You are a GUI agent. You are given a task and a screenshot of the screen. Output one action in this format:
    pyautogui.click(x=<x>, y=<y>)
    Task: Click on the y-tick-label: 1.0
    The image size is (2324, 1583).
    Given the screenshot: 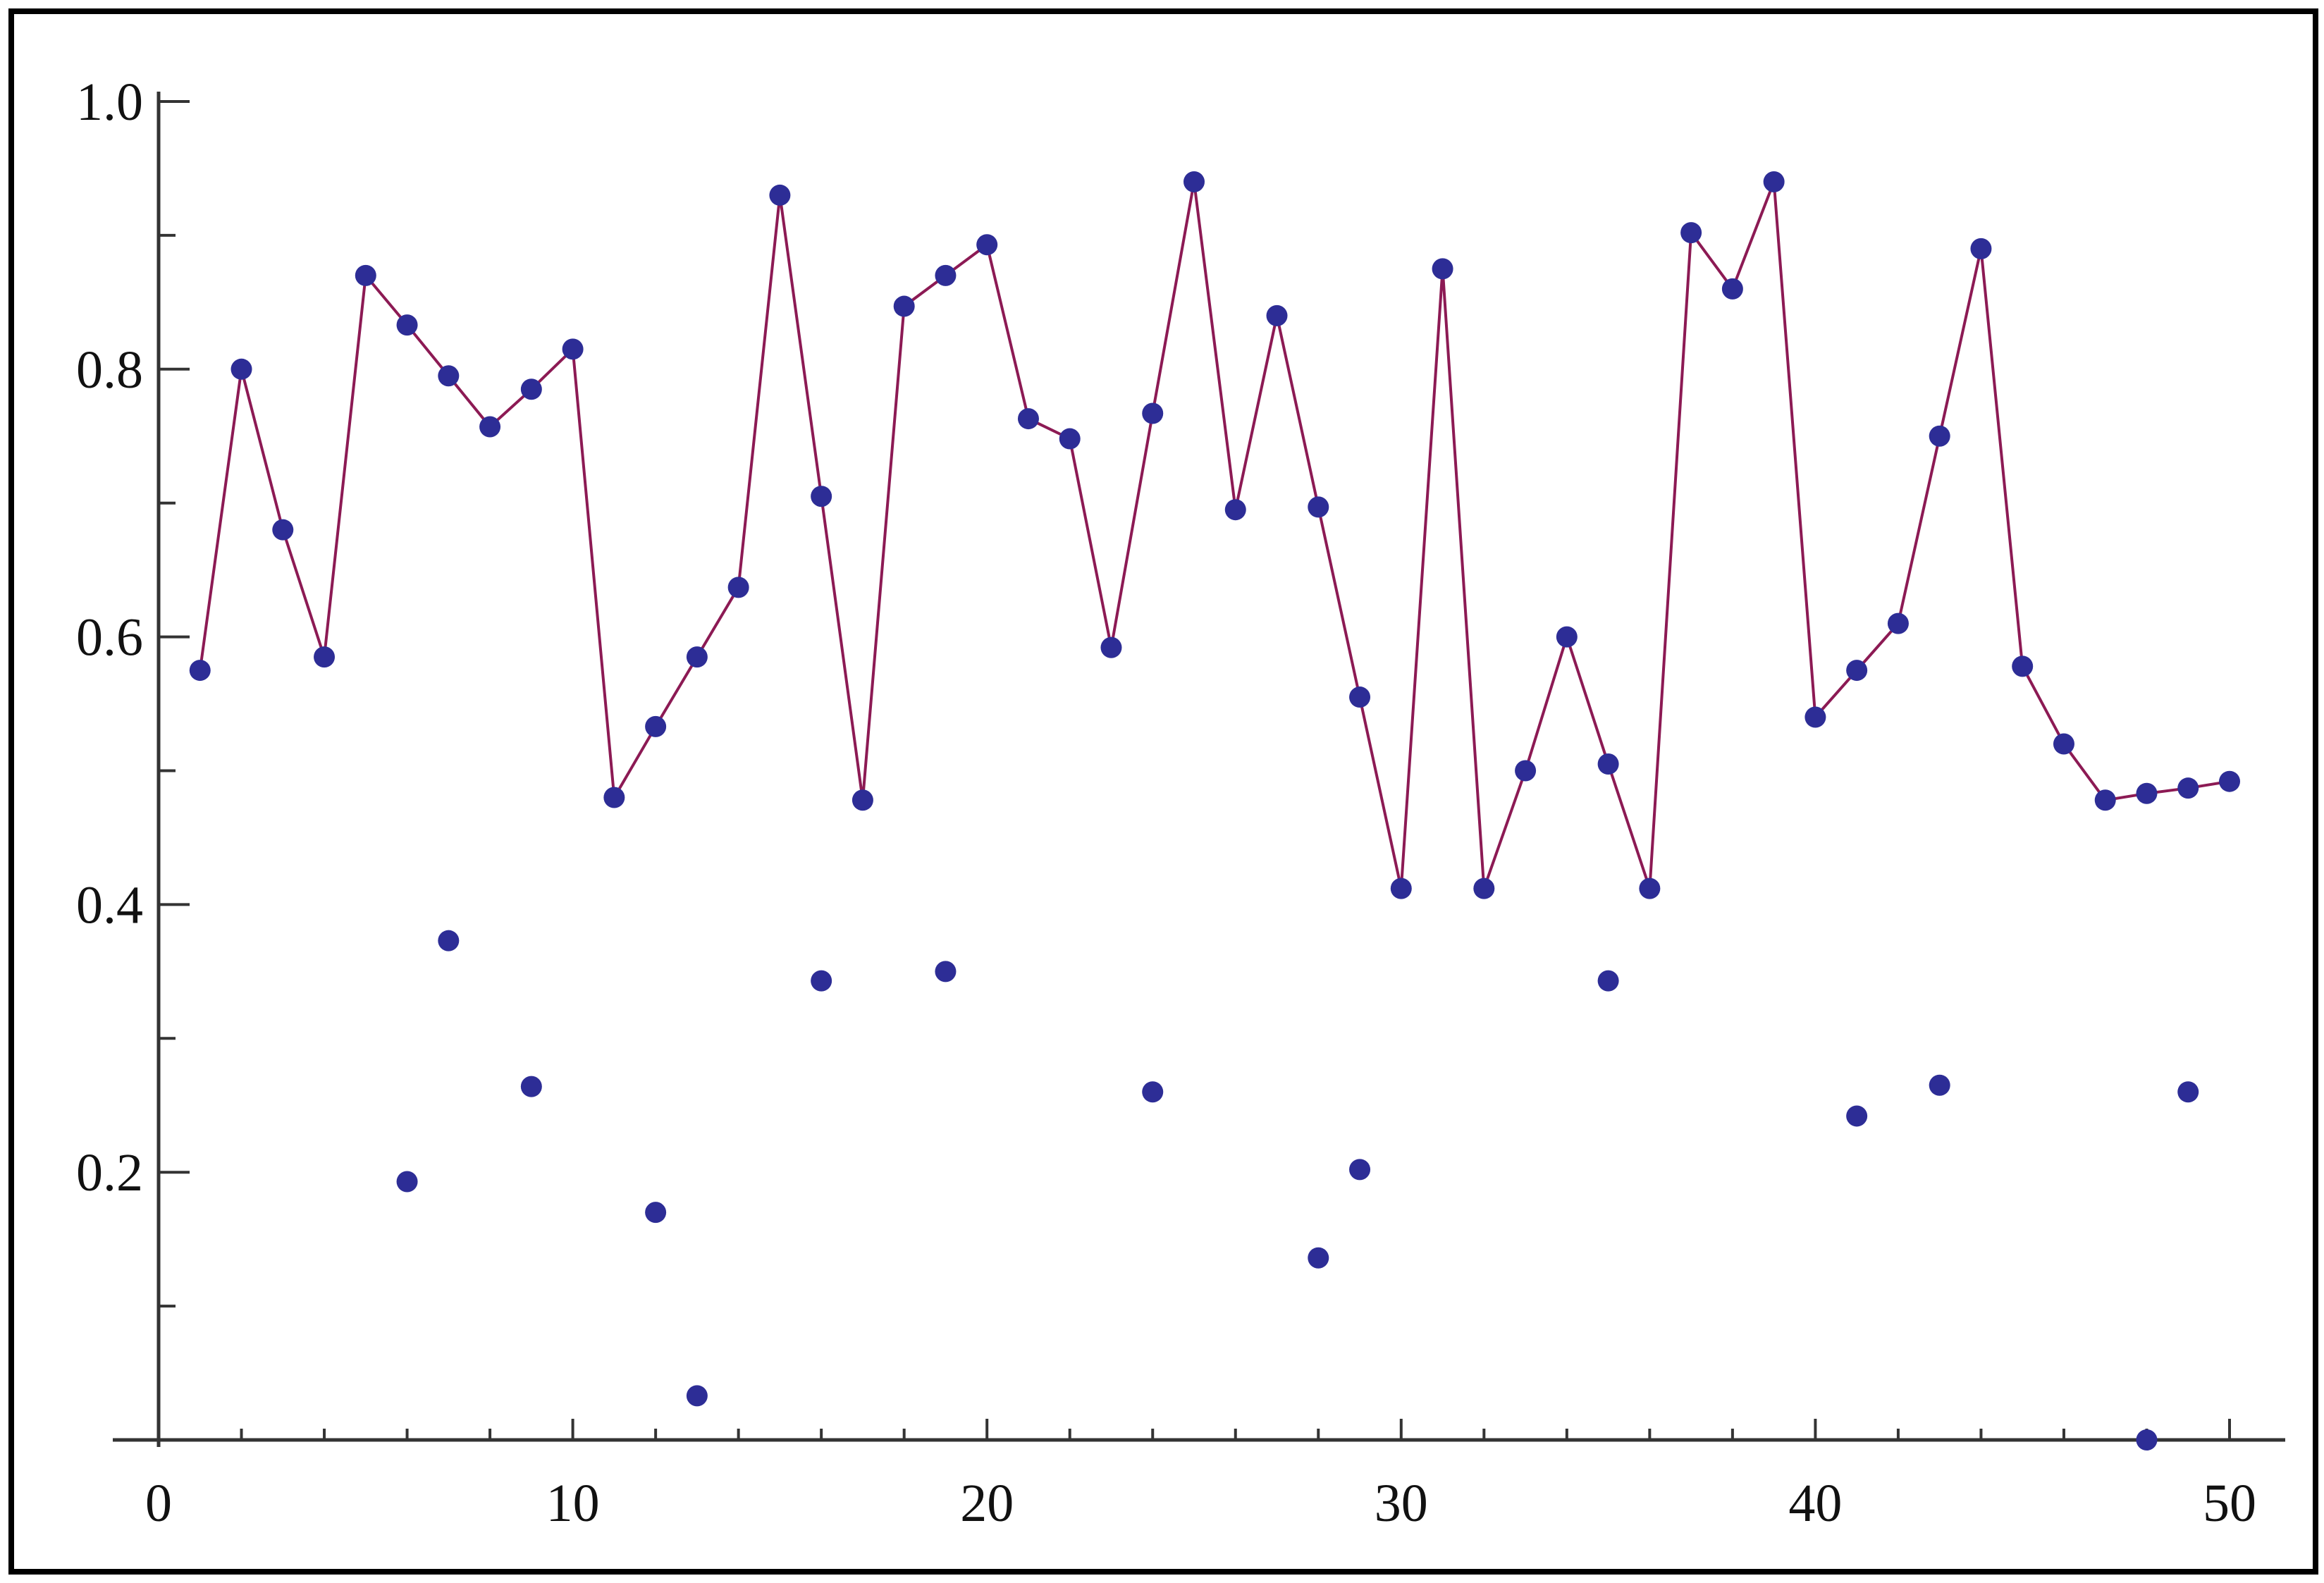 What is the action you would take?
    pyautogui.click(x=109, y=102)
    